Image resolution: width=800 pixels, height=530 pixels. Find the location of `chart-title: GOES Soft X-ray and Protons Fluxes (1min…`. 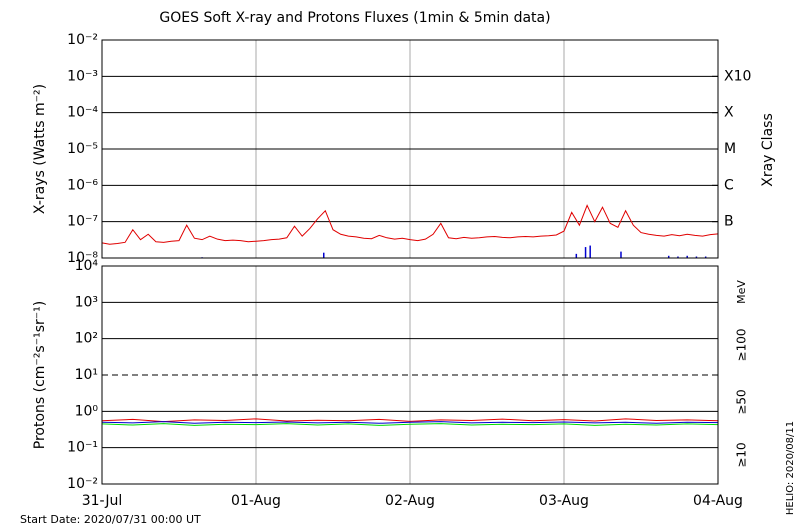

chart-title: GOES Soft X-ray and Protons Fluxes (1min… is located at coordinates (354, 18).